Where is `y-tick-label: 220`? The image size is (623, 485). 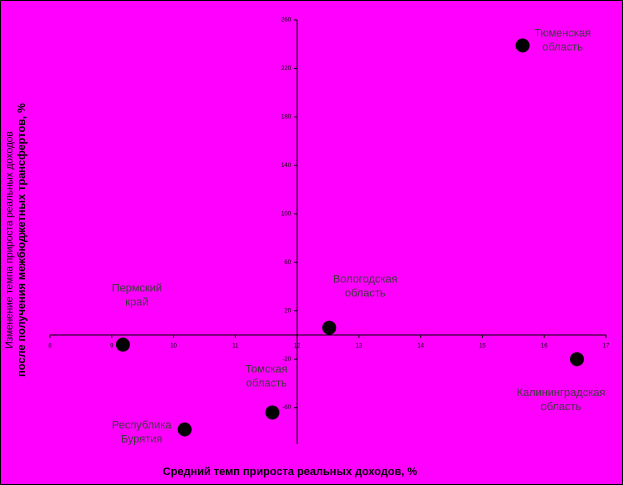
y-tick-label: 220 is located at coordinates (286, 69).